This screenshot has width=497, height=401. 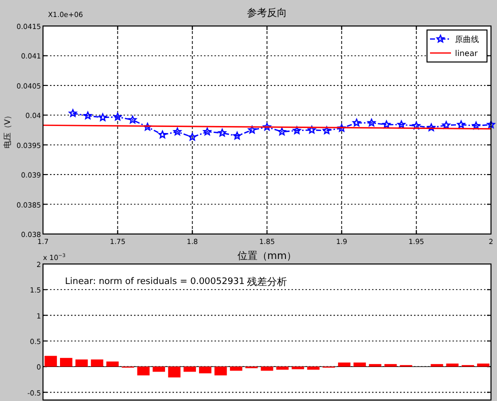 What do you see at coordinates (267, 13) in the screenshot?
I see `chart-title: 参考反向` at bounding box center [267, 13].